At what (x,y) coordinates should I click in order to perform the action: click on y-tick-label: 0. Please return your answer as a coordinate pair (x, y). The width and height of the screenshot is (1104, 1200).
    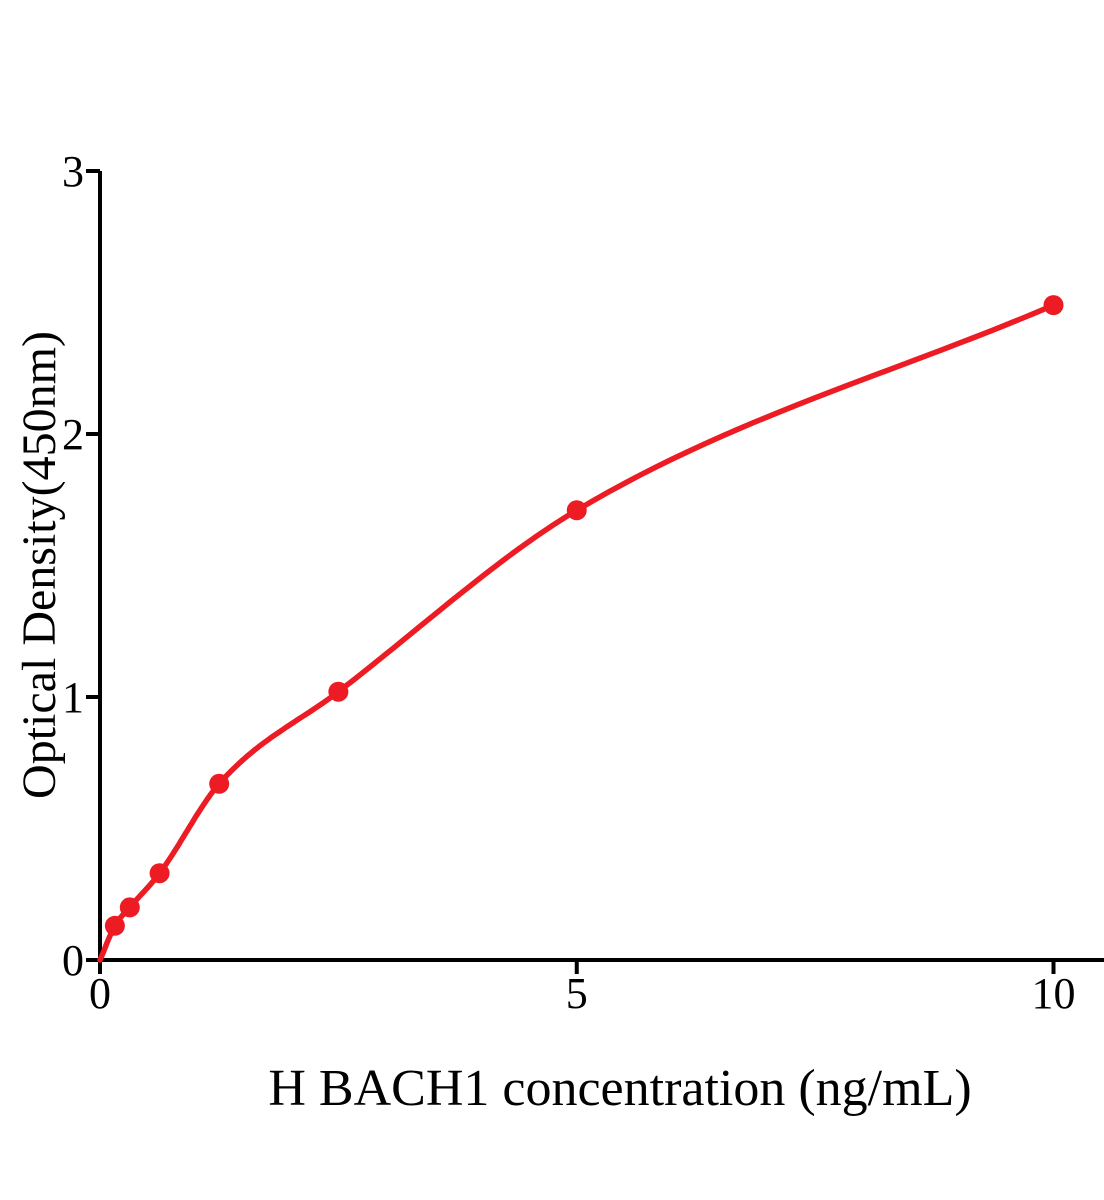
    Looking at the image, I should click on (73, 960).